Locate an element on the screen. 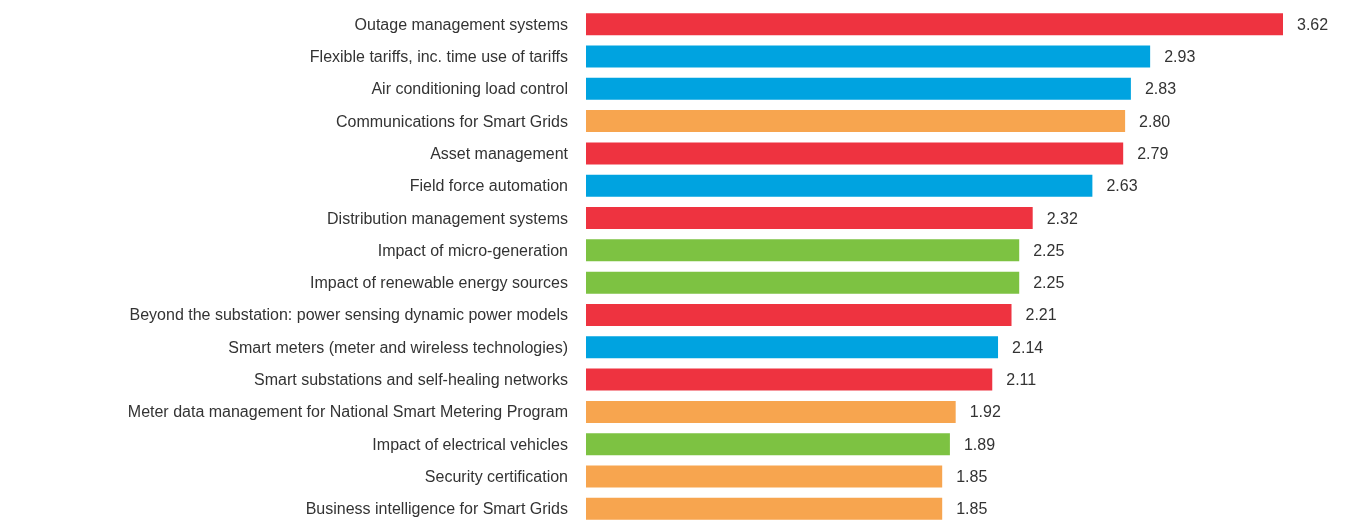 The image size is (1353, 525). data-label: 2.83 is located at coordinates (1160, 89).